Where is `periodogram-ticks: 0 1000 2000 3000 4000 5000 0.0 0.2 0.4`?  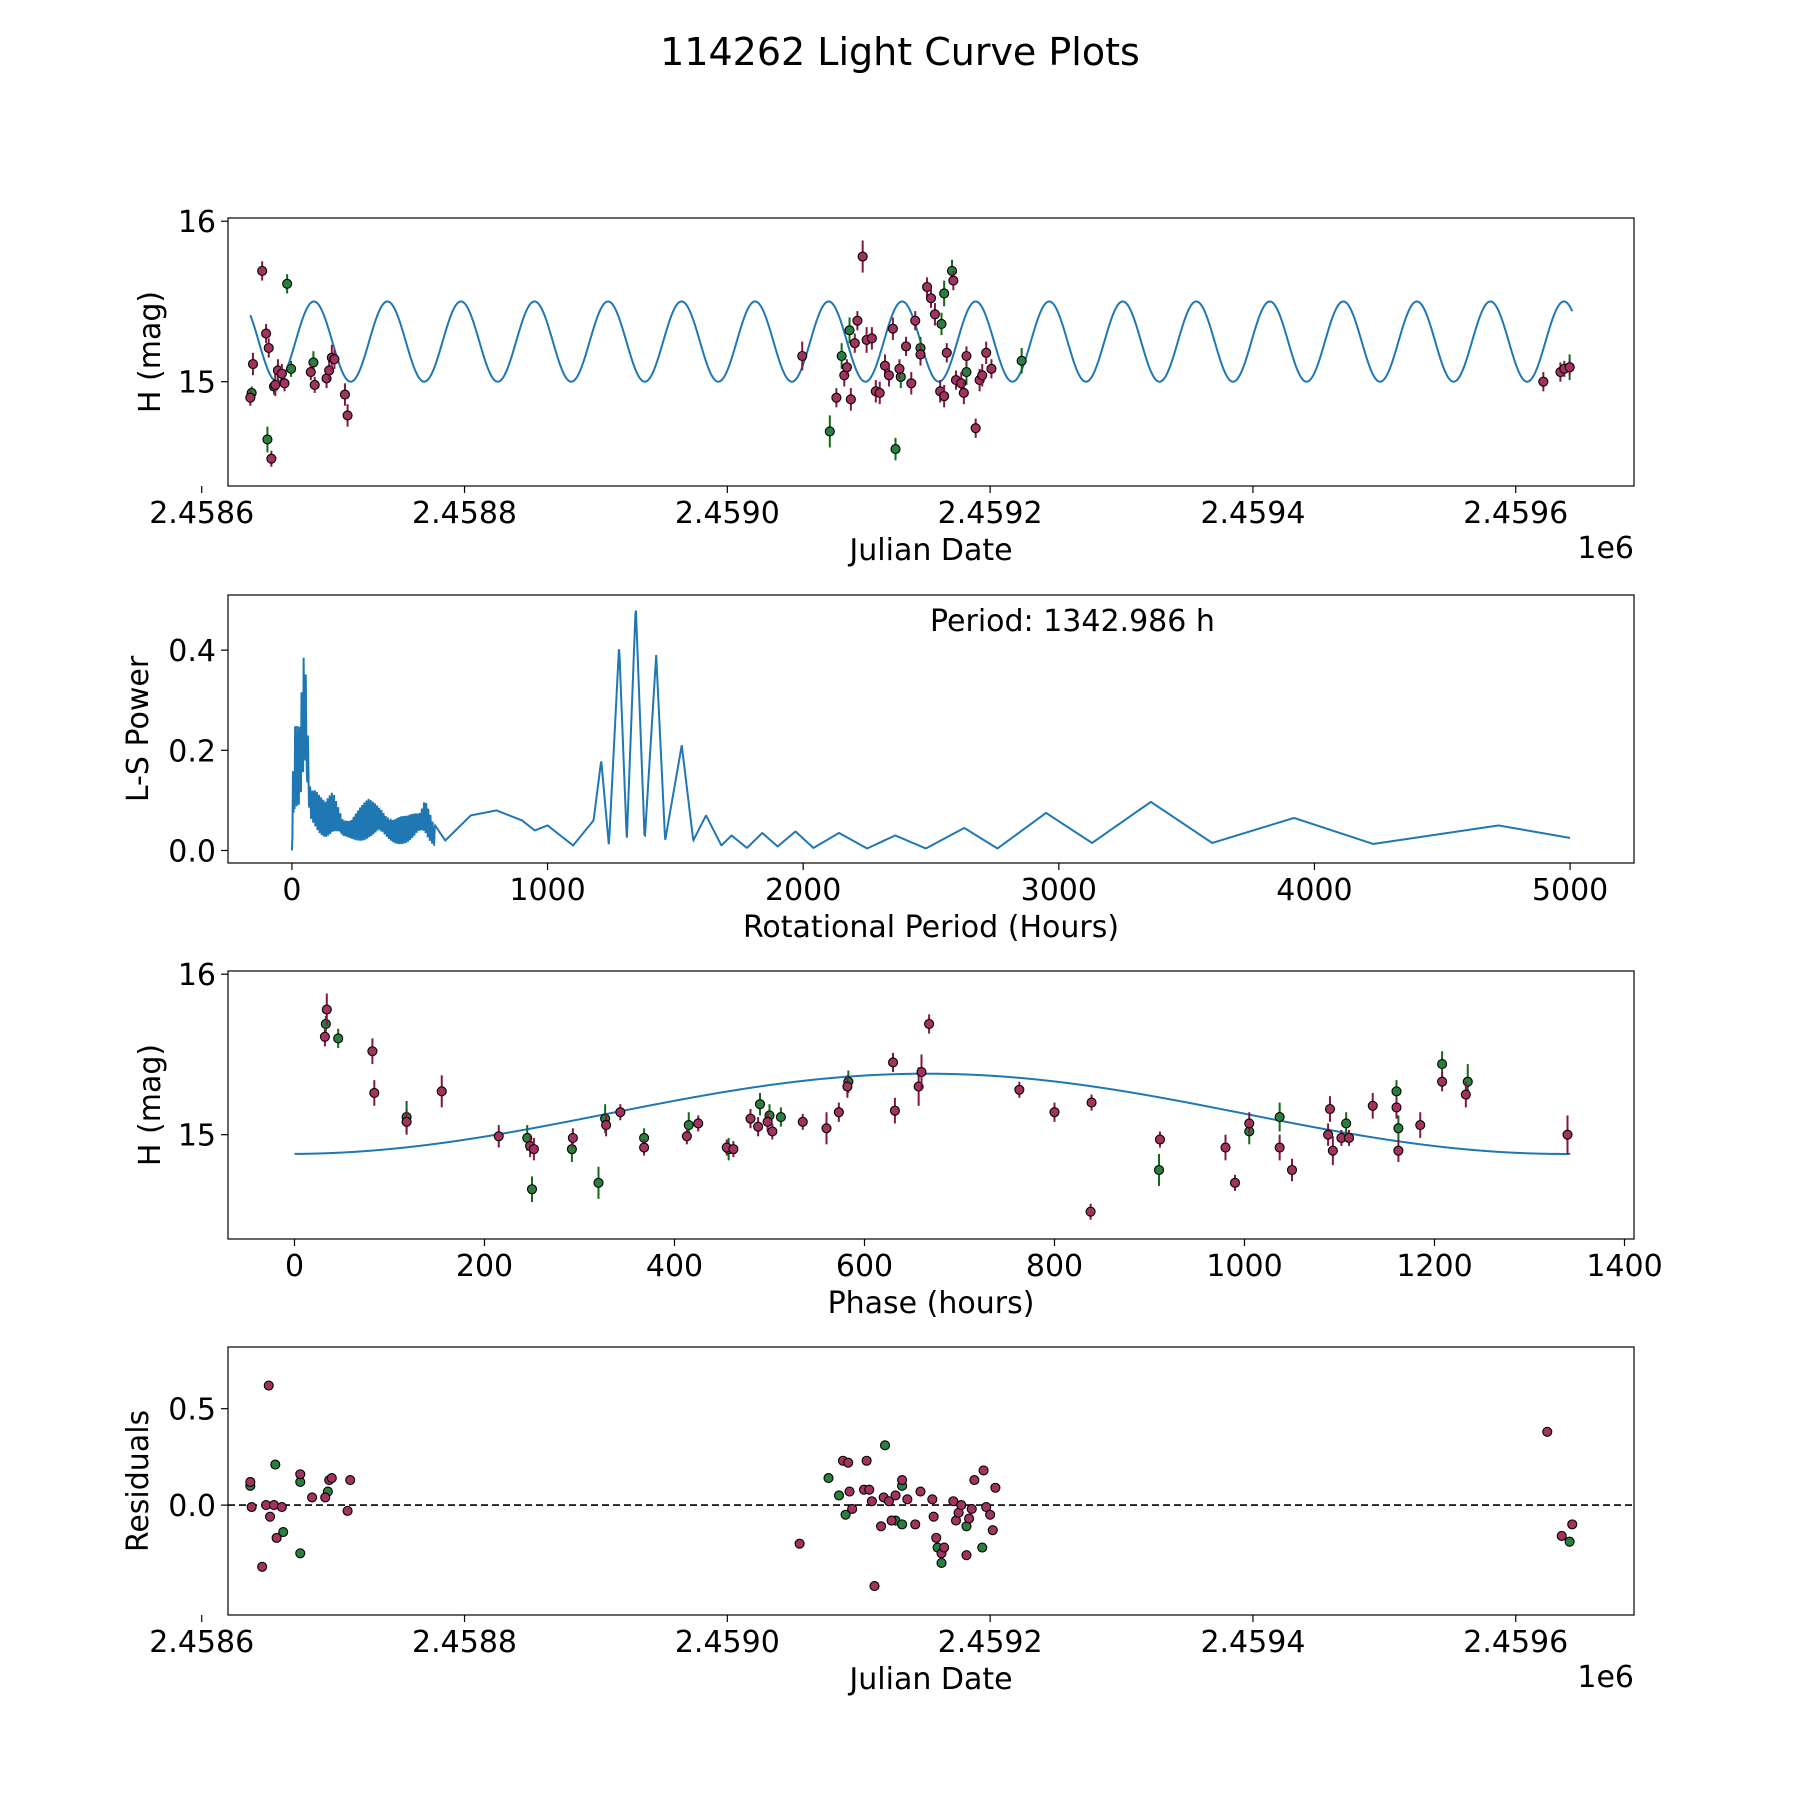 periodogram-ticks: 0 1000 2000 3000 4000 5000 0.0 0.2 0.4 is located at coordinates (888, 771).